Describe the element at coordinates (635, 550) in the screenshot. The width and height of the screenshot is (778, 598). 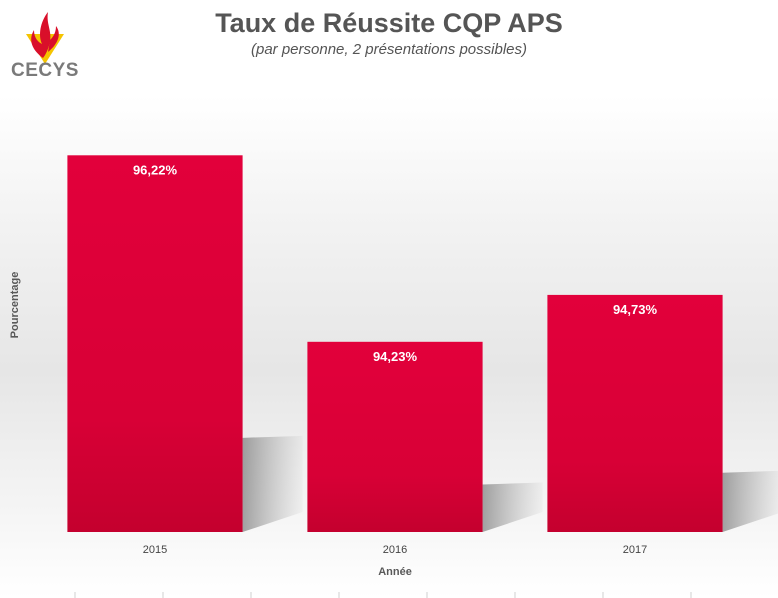
I see `x-tick-label-2017: 2017` at that location.